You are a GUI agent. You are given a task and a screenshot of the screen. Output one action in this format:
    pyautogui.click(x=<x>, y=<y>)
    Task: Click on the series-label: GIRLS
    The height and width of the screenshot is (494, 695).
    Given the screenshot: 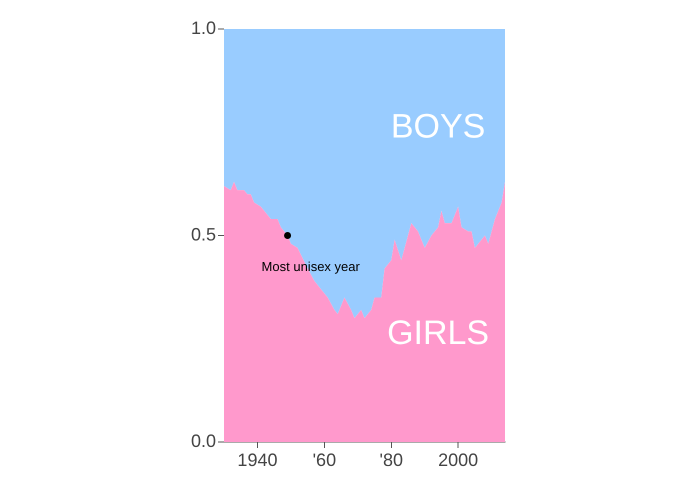 What is the action you would take?
    pyautogui.click(x=438, y=333)
    